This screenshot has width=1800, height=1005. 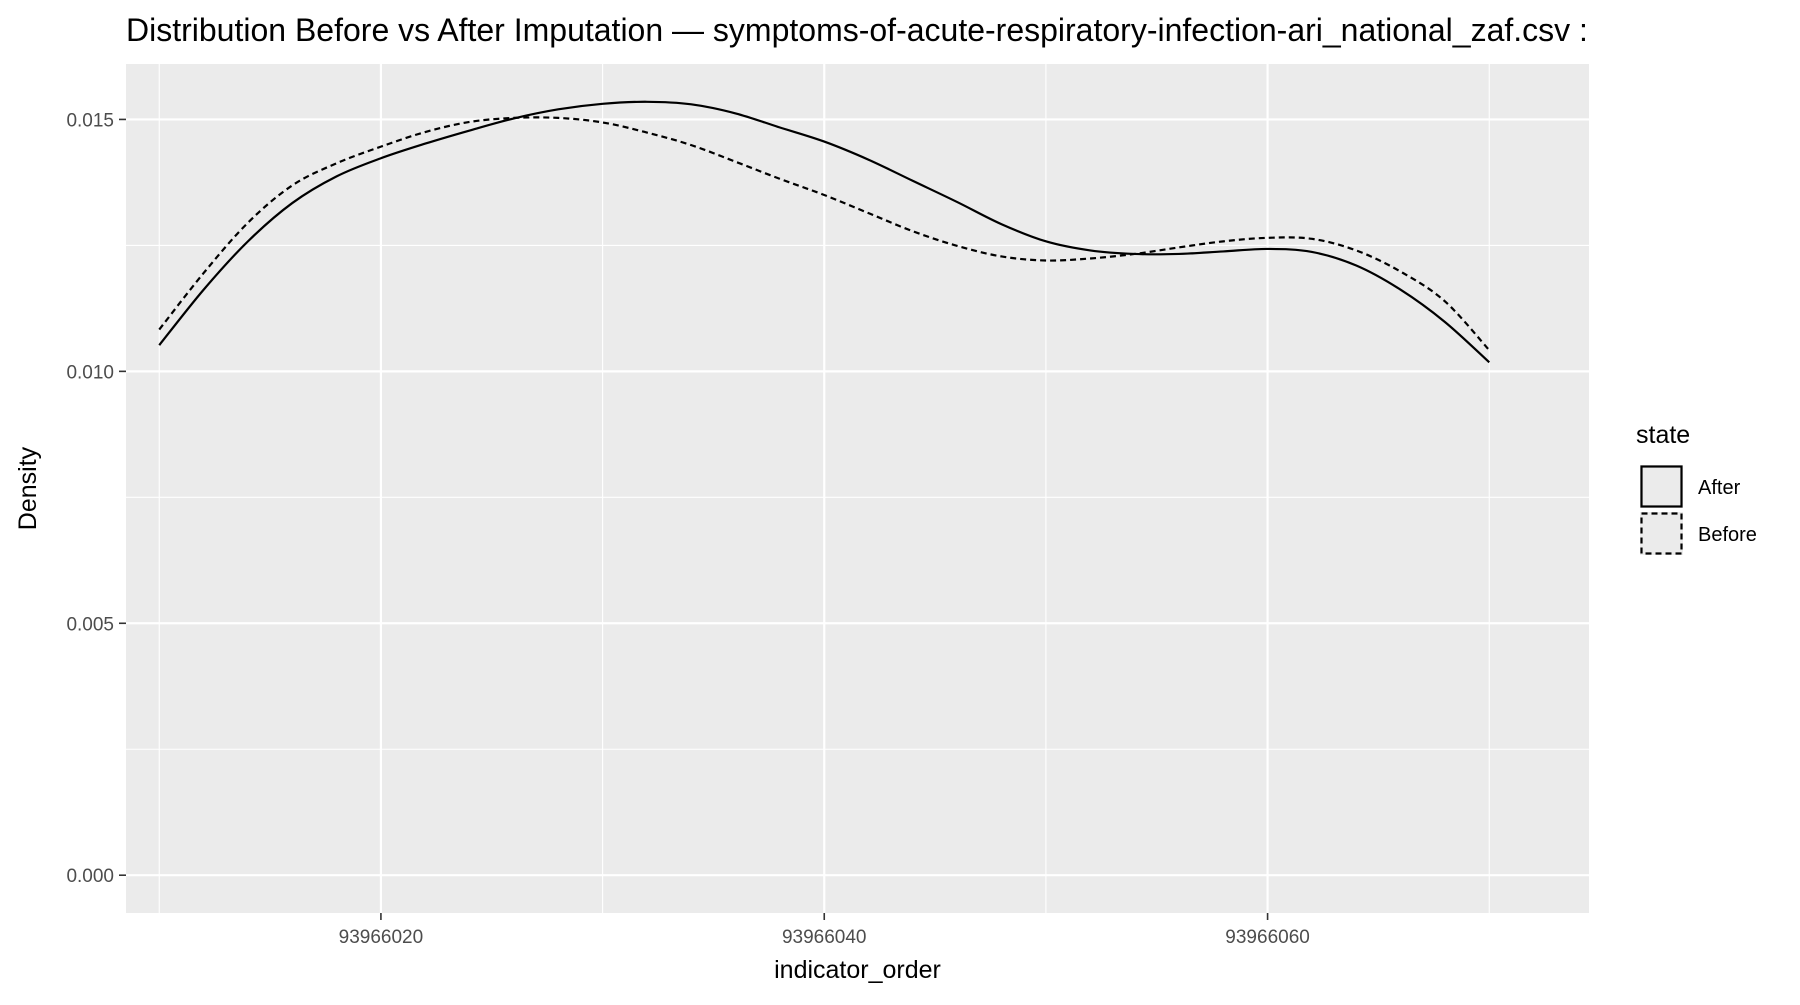 What do you see at coordinates (1719, 488) in the screenshot?
I see `legend-label-after: After` at bounding box center [1719, 488].